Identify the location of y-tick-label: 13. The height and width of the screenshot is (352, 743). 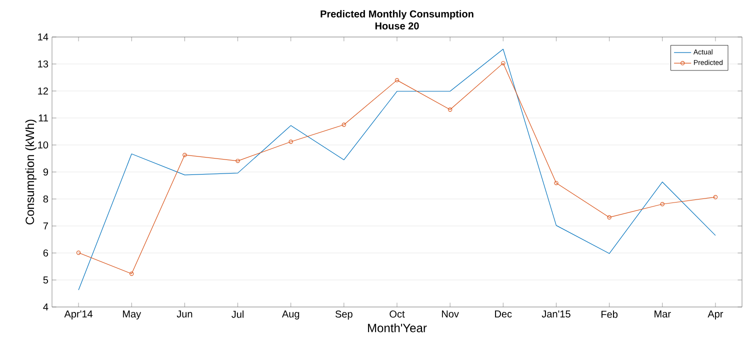
(43, 64).